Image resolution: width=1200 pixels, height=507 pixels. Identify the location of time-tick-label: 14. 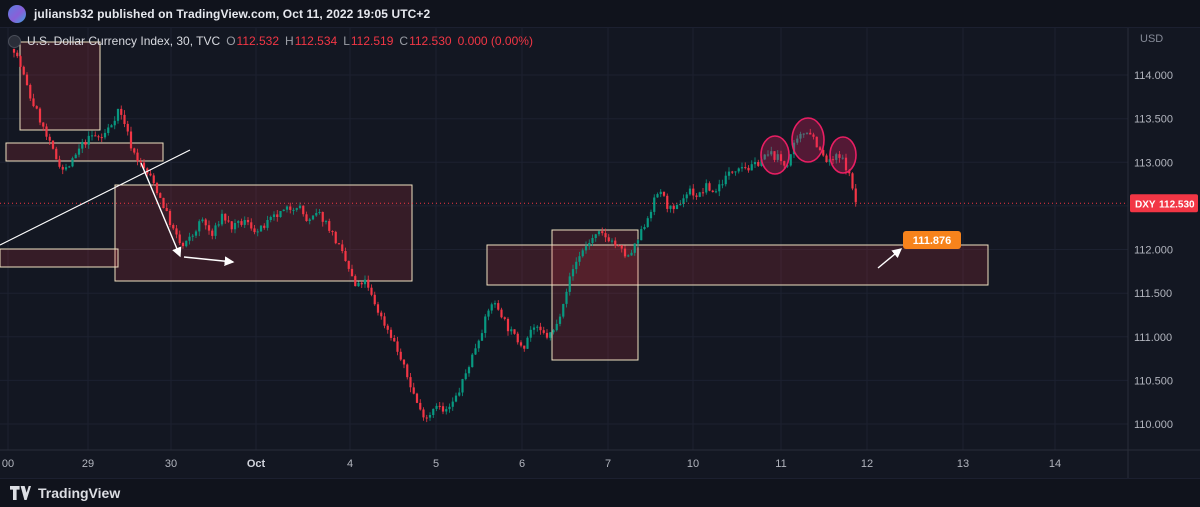
(1055, 464).